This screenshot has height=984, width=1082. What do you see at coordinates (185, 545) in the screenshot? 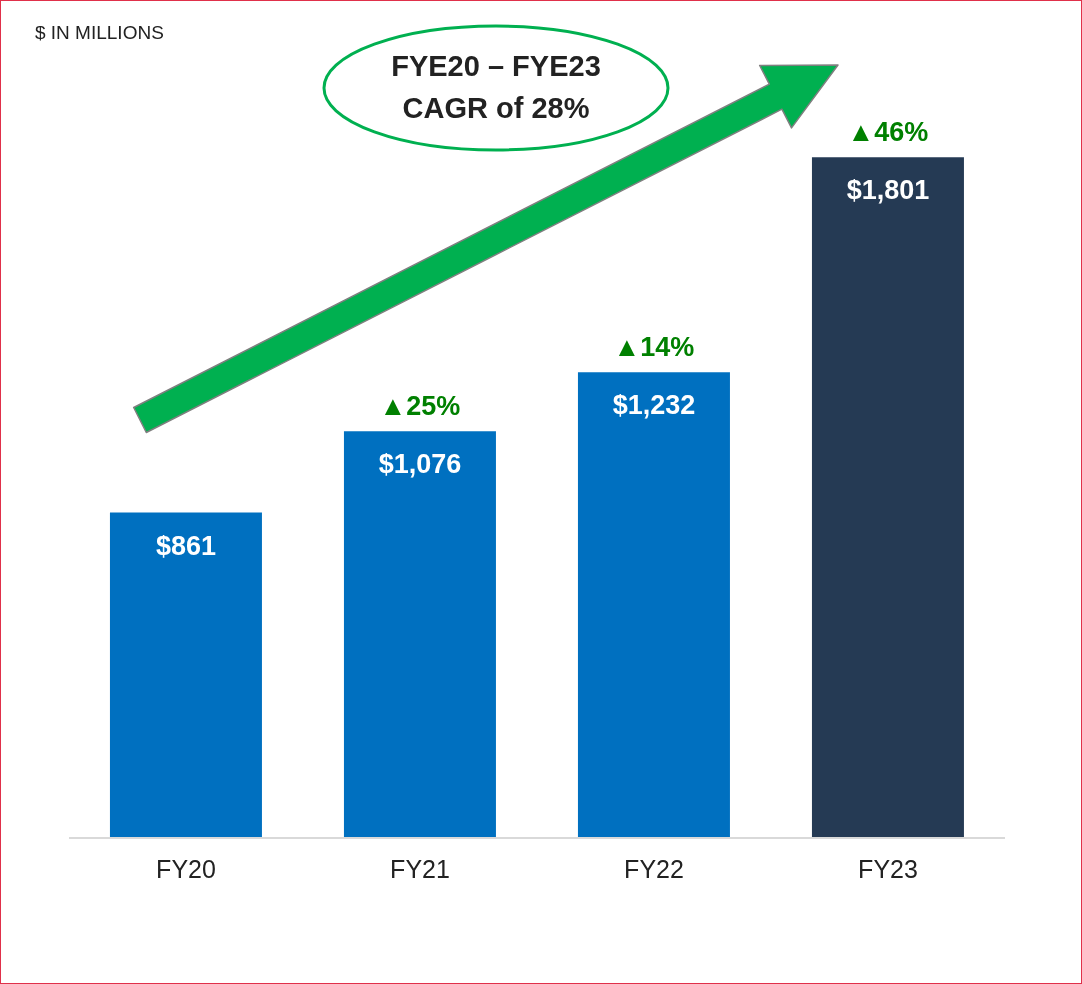
I see `data-label: $861` at bounding box center [185, 545].